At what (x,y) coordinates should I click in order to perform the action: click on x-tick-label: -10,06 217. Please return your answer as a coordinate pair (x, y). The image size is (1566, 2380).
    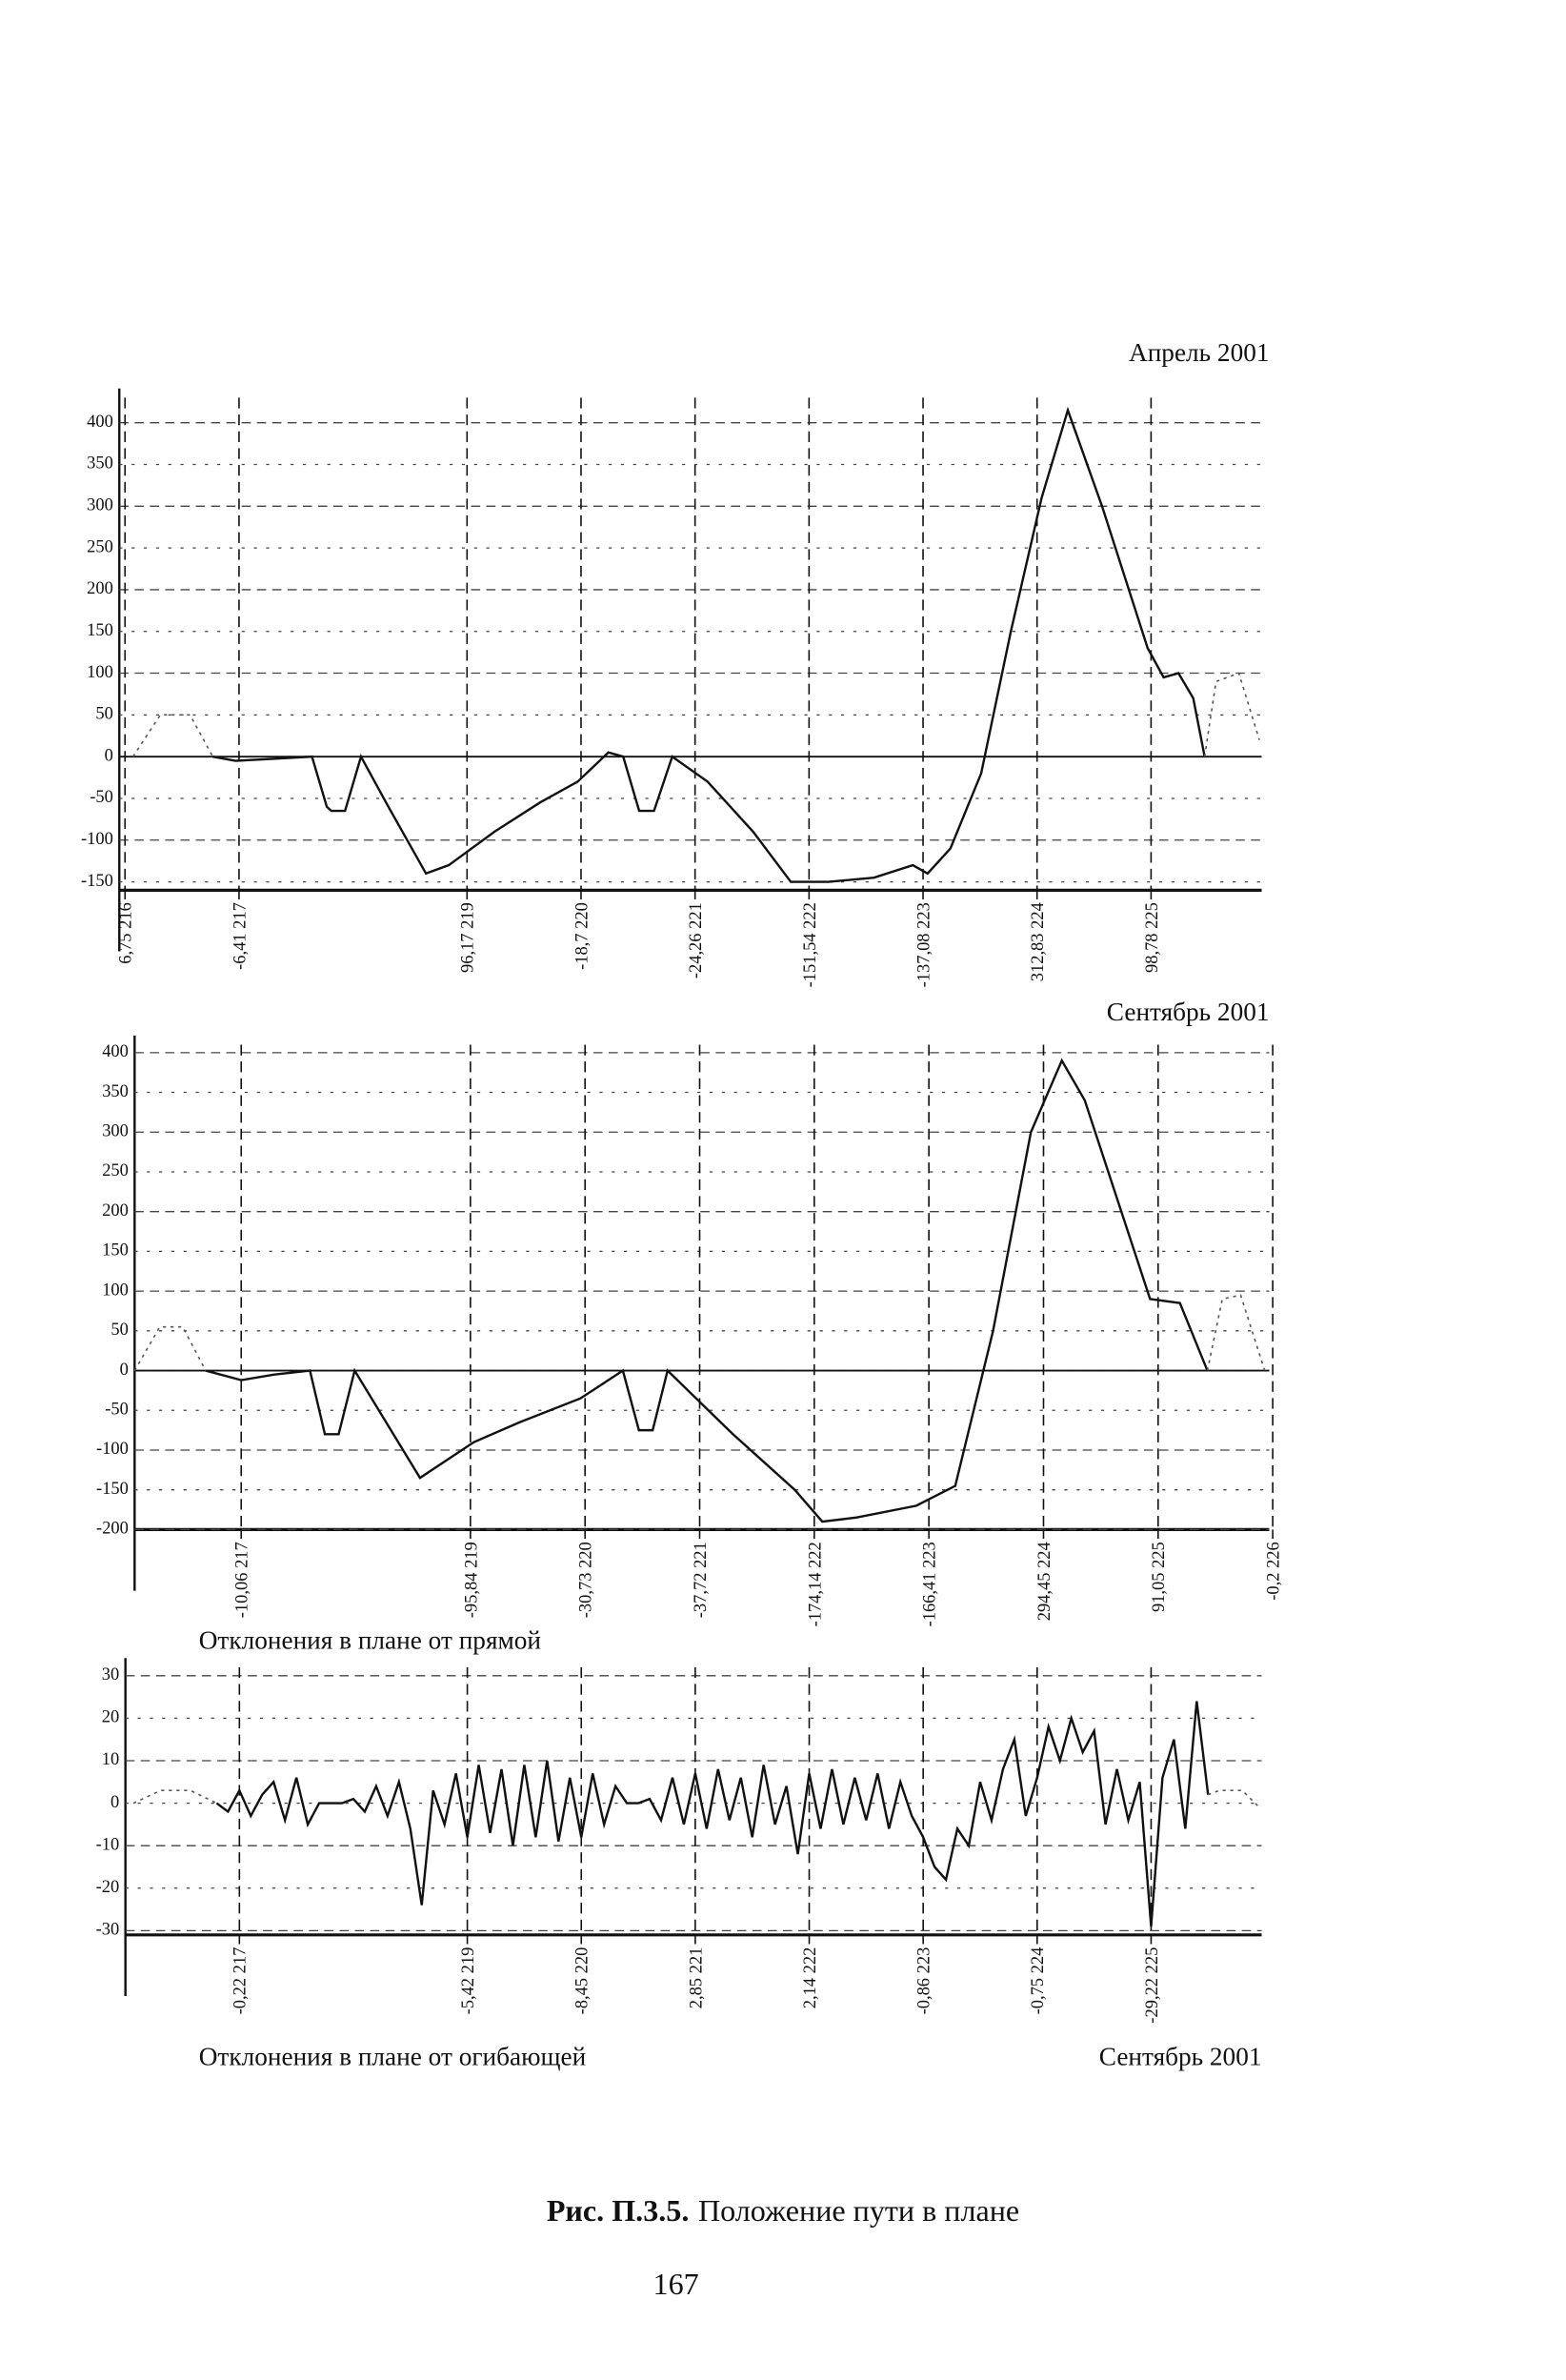
    Looking at the image, I should click on (241, 1580).